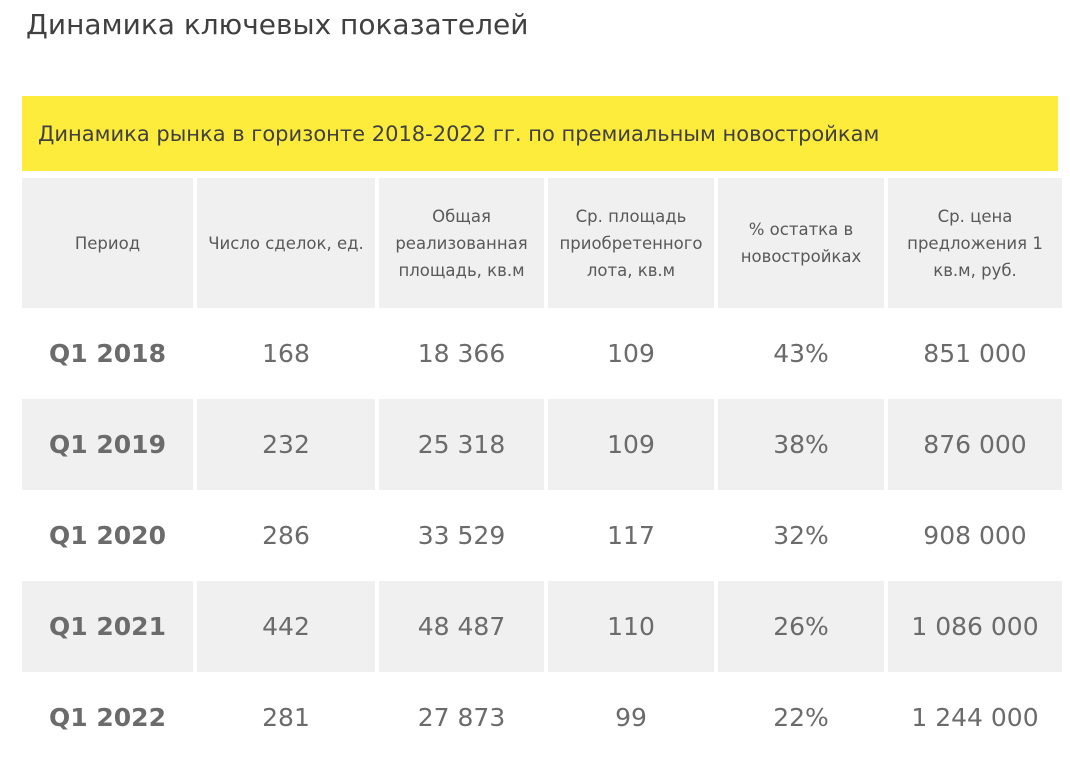 This screenshot has width=1070, height=778. What do you see at coordinates (461, 626) in the screenshot?
I see `cell-total-area: 48 487` at bounding box center [461, 626].